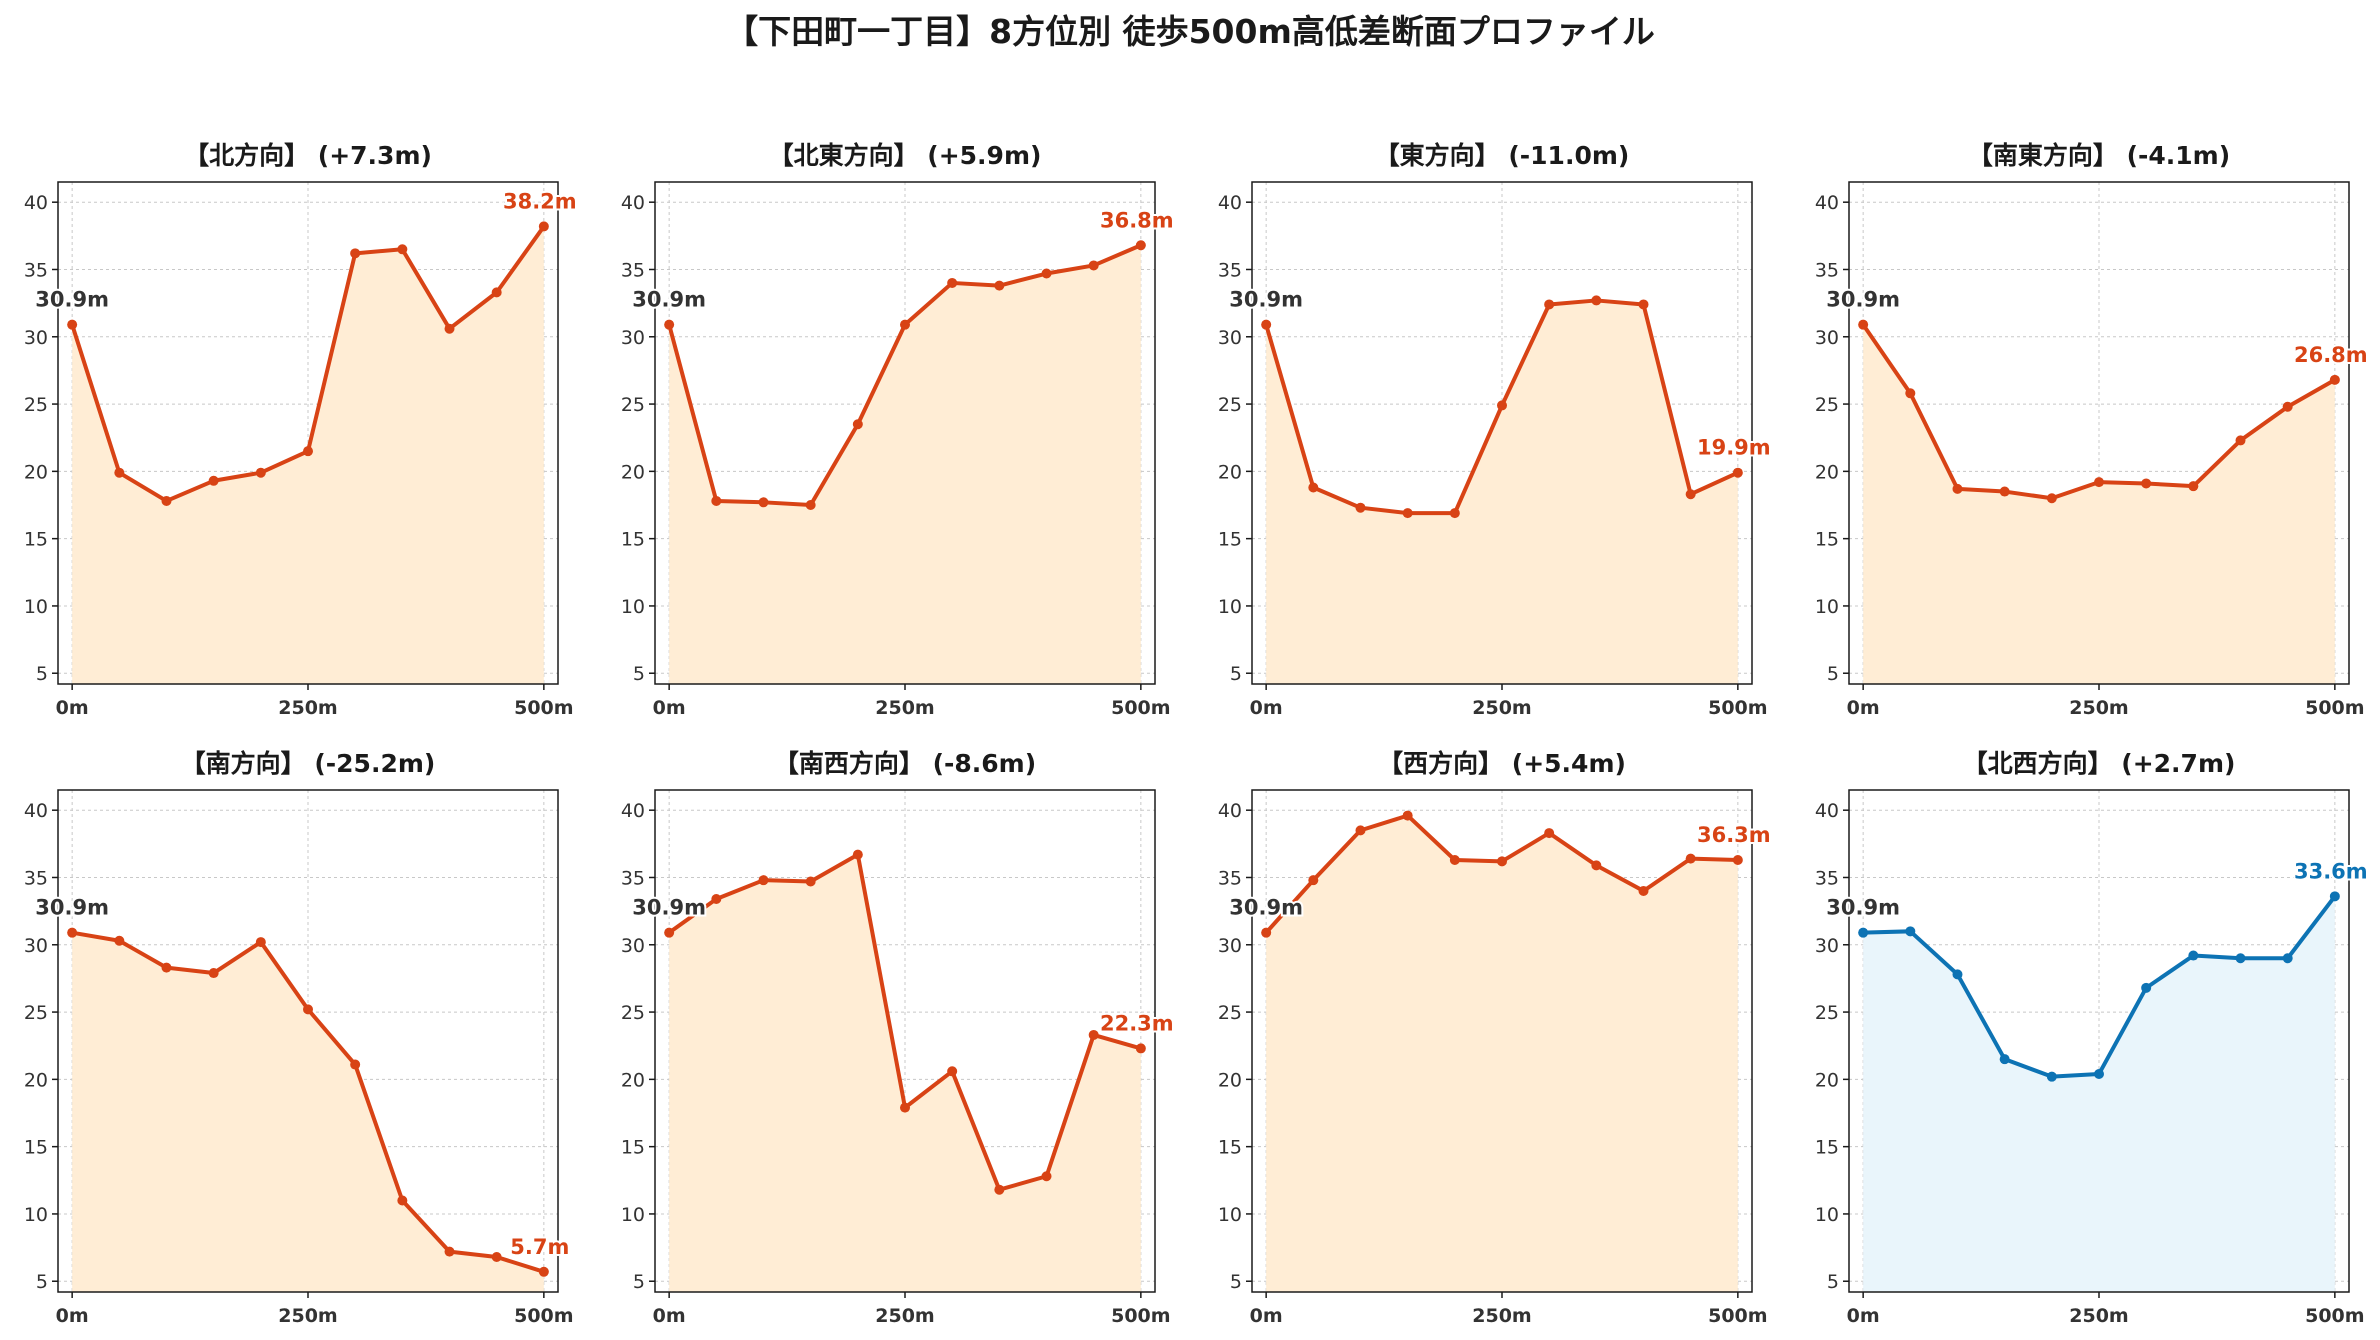 This screenshot has width=2380, height=1340. I want to click on end-value-label: 22.3m, so click(1137, 1023).